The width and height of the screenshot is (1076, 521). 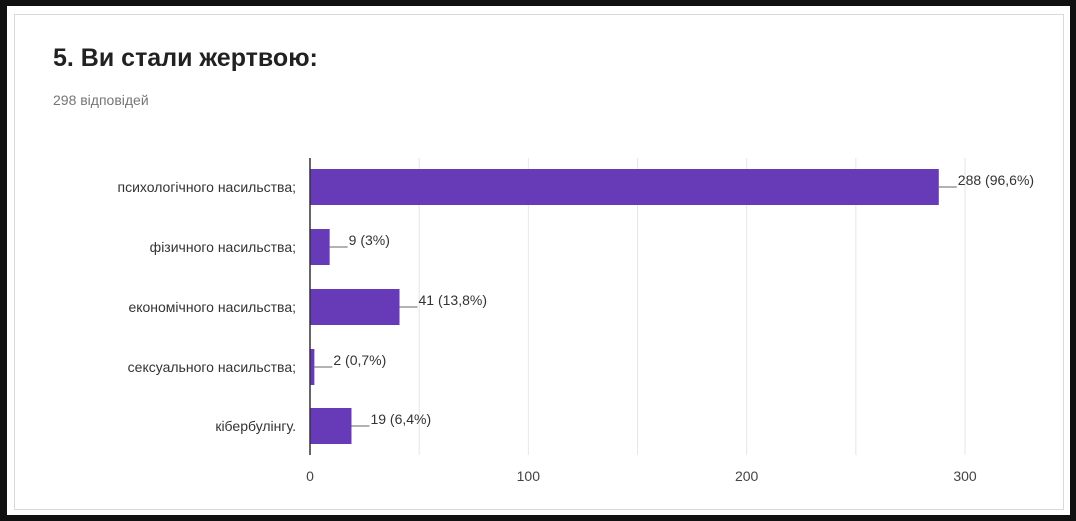 What do you see at coordinates (965, 476) in the screenshot?
I see `x-tick-label: 300` at bounding box center [965, 476].